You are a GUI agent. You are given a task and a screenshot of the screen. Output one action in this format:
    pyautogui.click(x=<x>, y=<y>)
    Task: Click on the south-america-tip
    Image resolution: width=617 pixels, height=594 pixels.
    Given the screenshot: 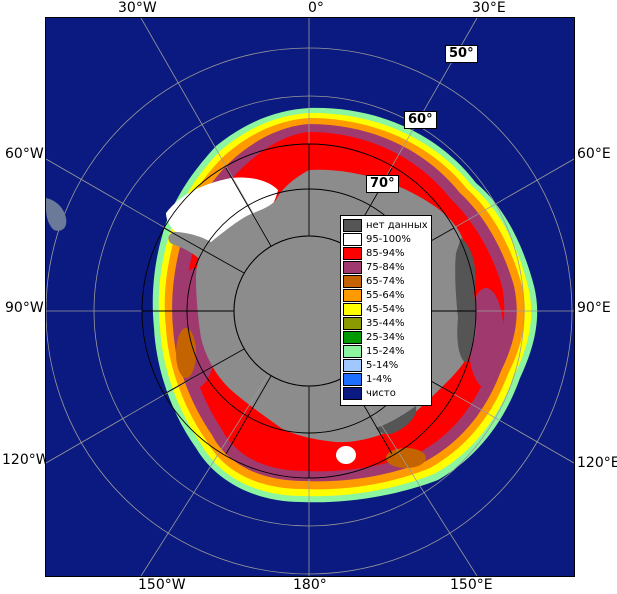 What is the action you would take?
    pyautogui.click(x=56, y=214)
    